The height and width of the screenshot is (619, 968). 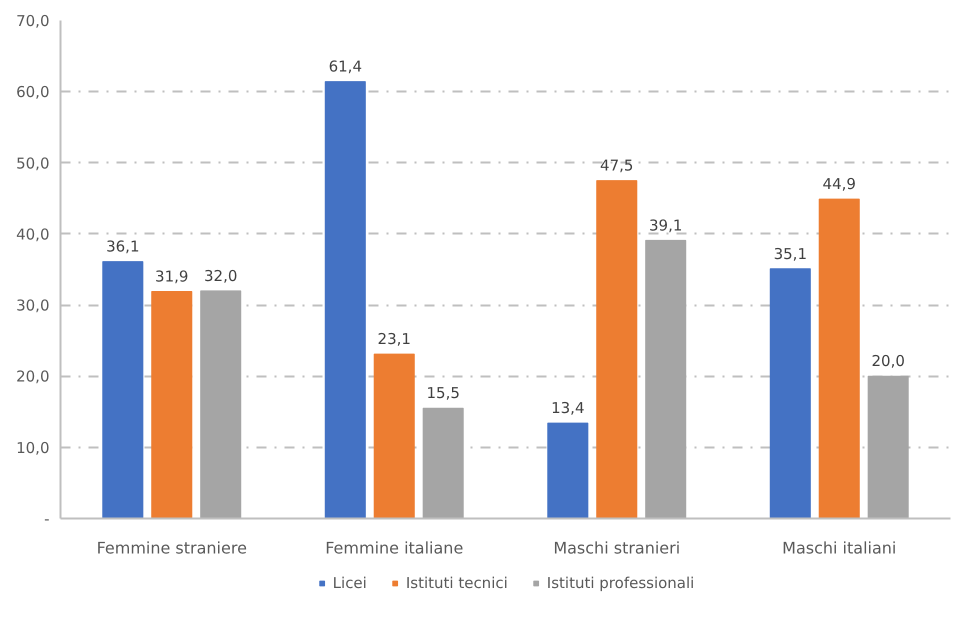 What do you see at coordinates (33, 92) in the screenshot?
I see `y-tick-label: 60,0` at bounding box center [33, 92].